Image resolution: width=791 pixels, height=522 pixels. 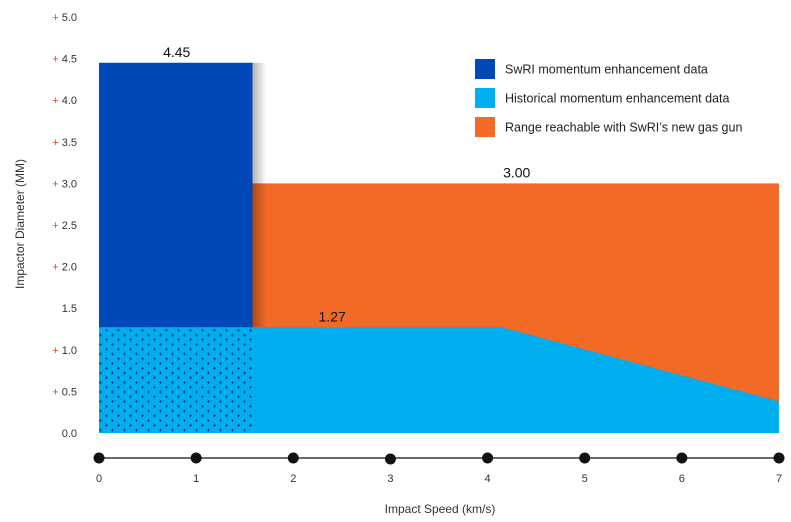 I want to click on y-tick-label: + 3.5, so click(x=64, y=143).